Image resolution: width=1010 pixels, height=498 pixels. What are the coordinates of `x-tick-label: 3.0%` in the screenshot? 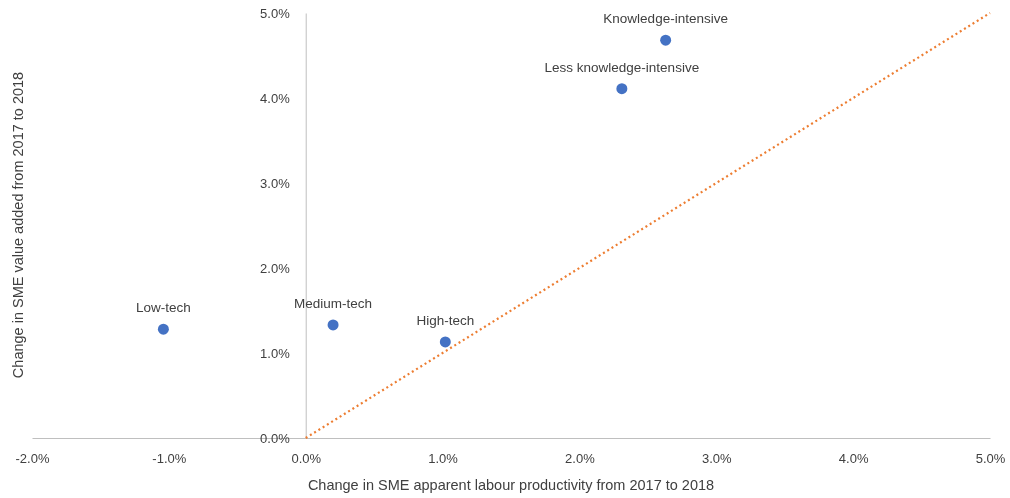 It's located at (717, 459).